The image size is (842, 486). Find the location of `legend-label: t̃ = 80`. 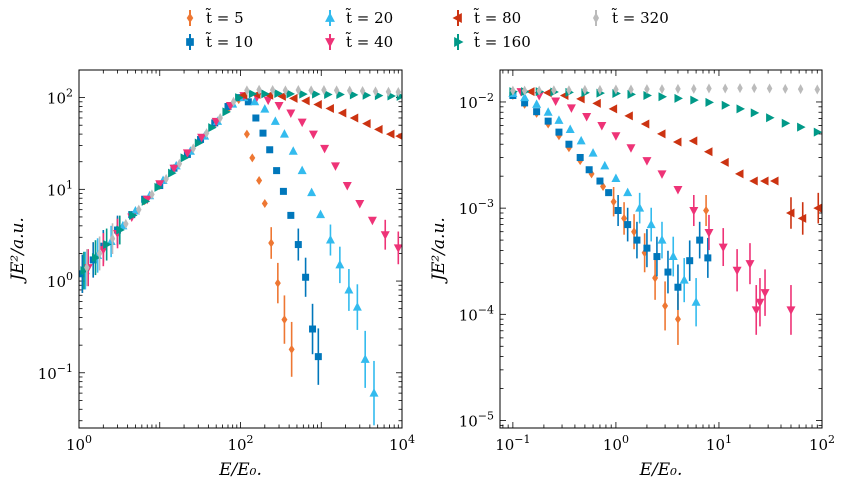

legend-label: t̃ = 80 is located at coordinates (497, 17).